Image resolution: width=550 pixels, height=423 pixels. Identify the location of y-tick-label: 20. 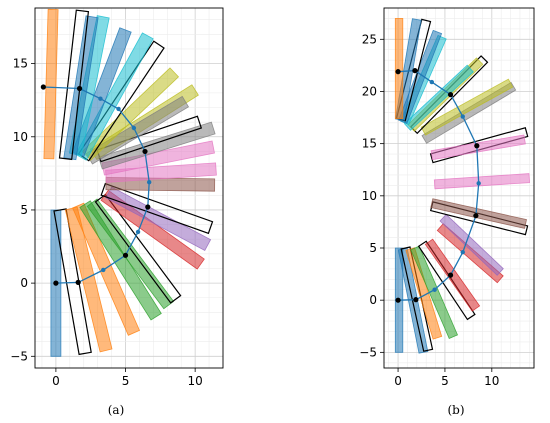
(369, 91).